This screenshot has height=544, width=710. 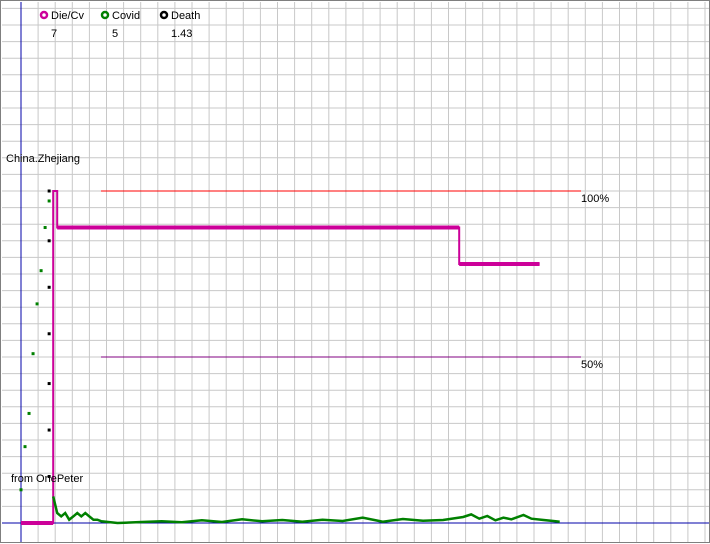 What do you see at coordinates (181, 34) in the screenshot?
I see `legend-value-death: 1.43` at bounding box center [181, 34].